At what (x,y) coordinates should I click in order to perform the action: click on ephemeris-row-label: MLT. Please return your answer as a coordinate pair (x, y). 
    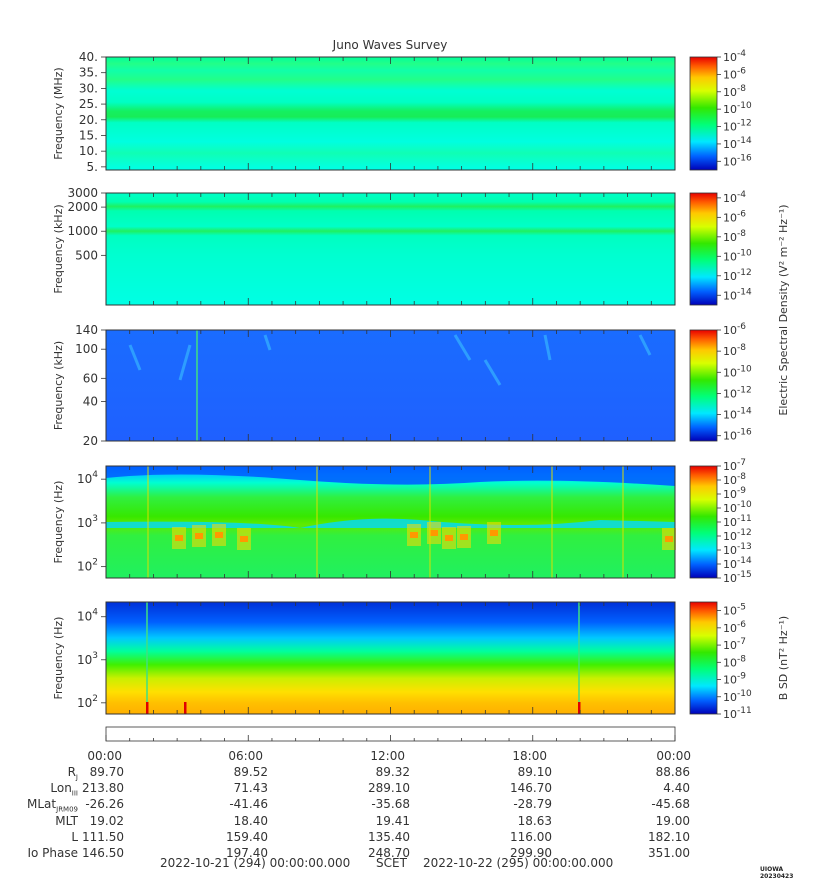
    Looking at the image, I should click on (66, 820).